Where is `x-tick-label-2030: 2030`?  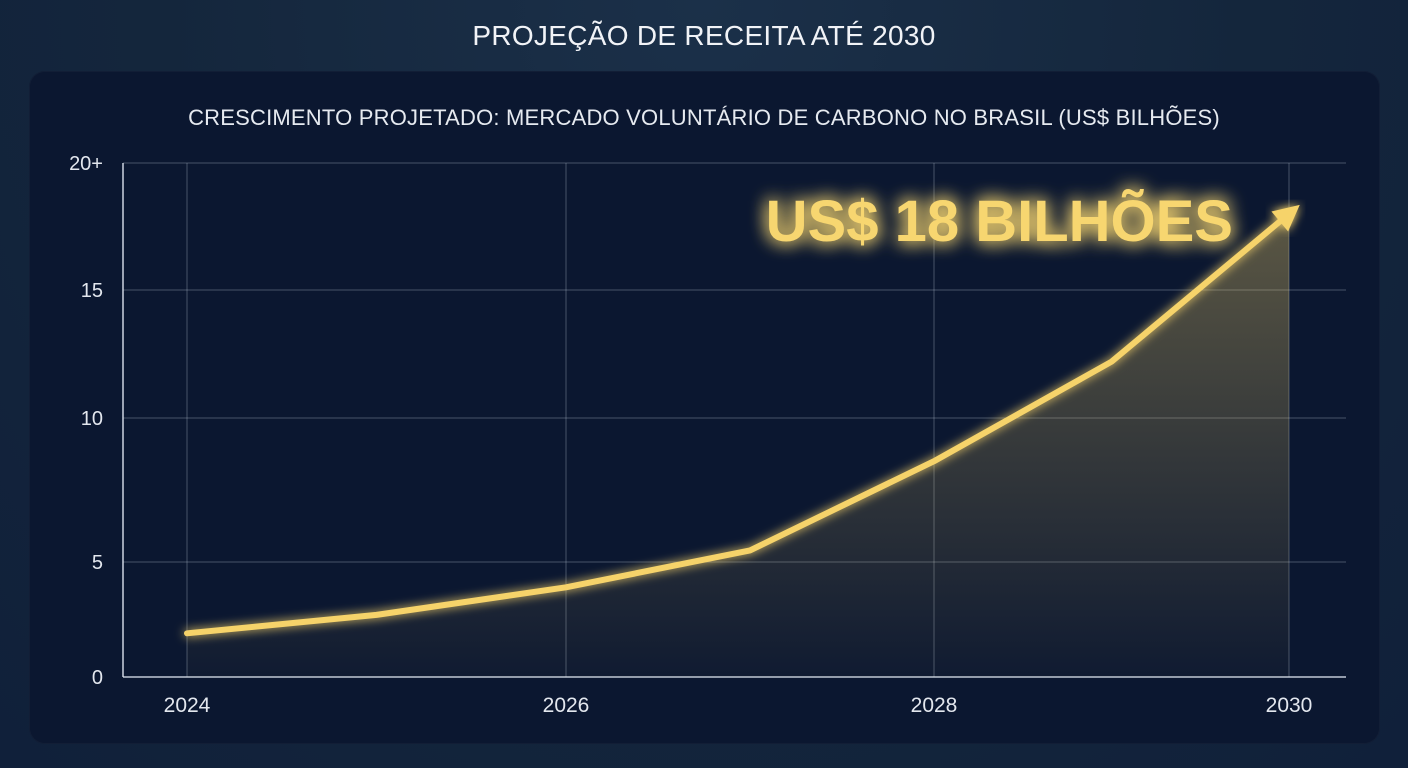
x-tick-label-2030: 2030 is located at coordinates (1289, 705).